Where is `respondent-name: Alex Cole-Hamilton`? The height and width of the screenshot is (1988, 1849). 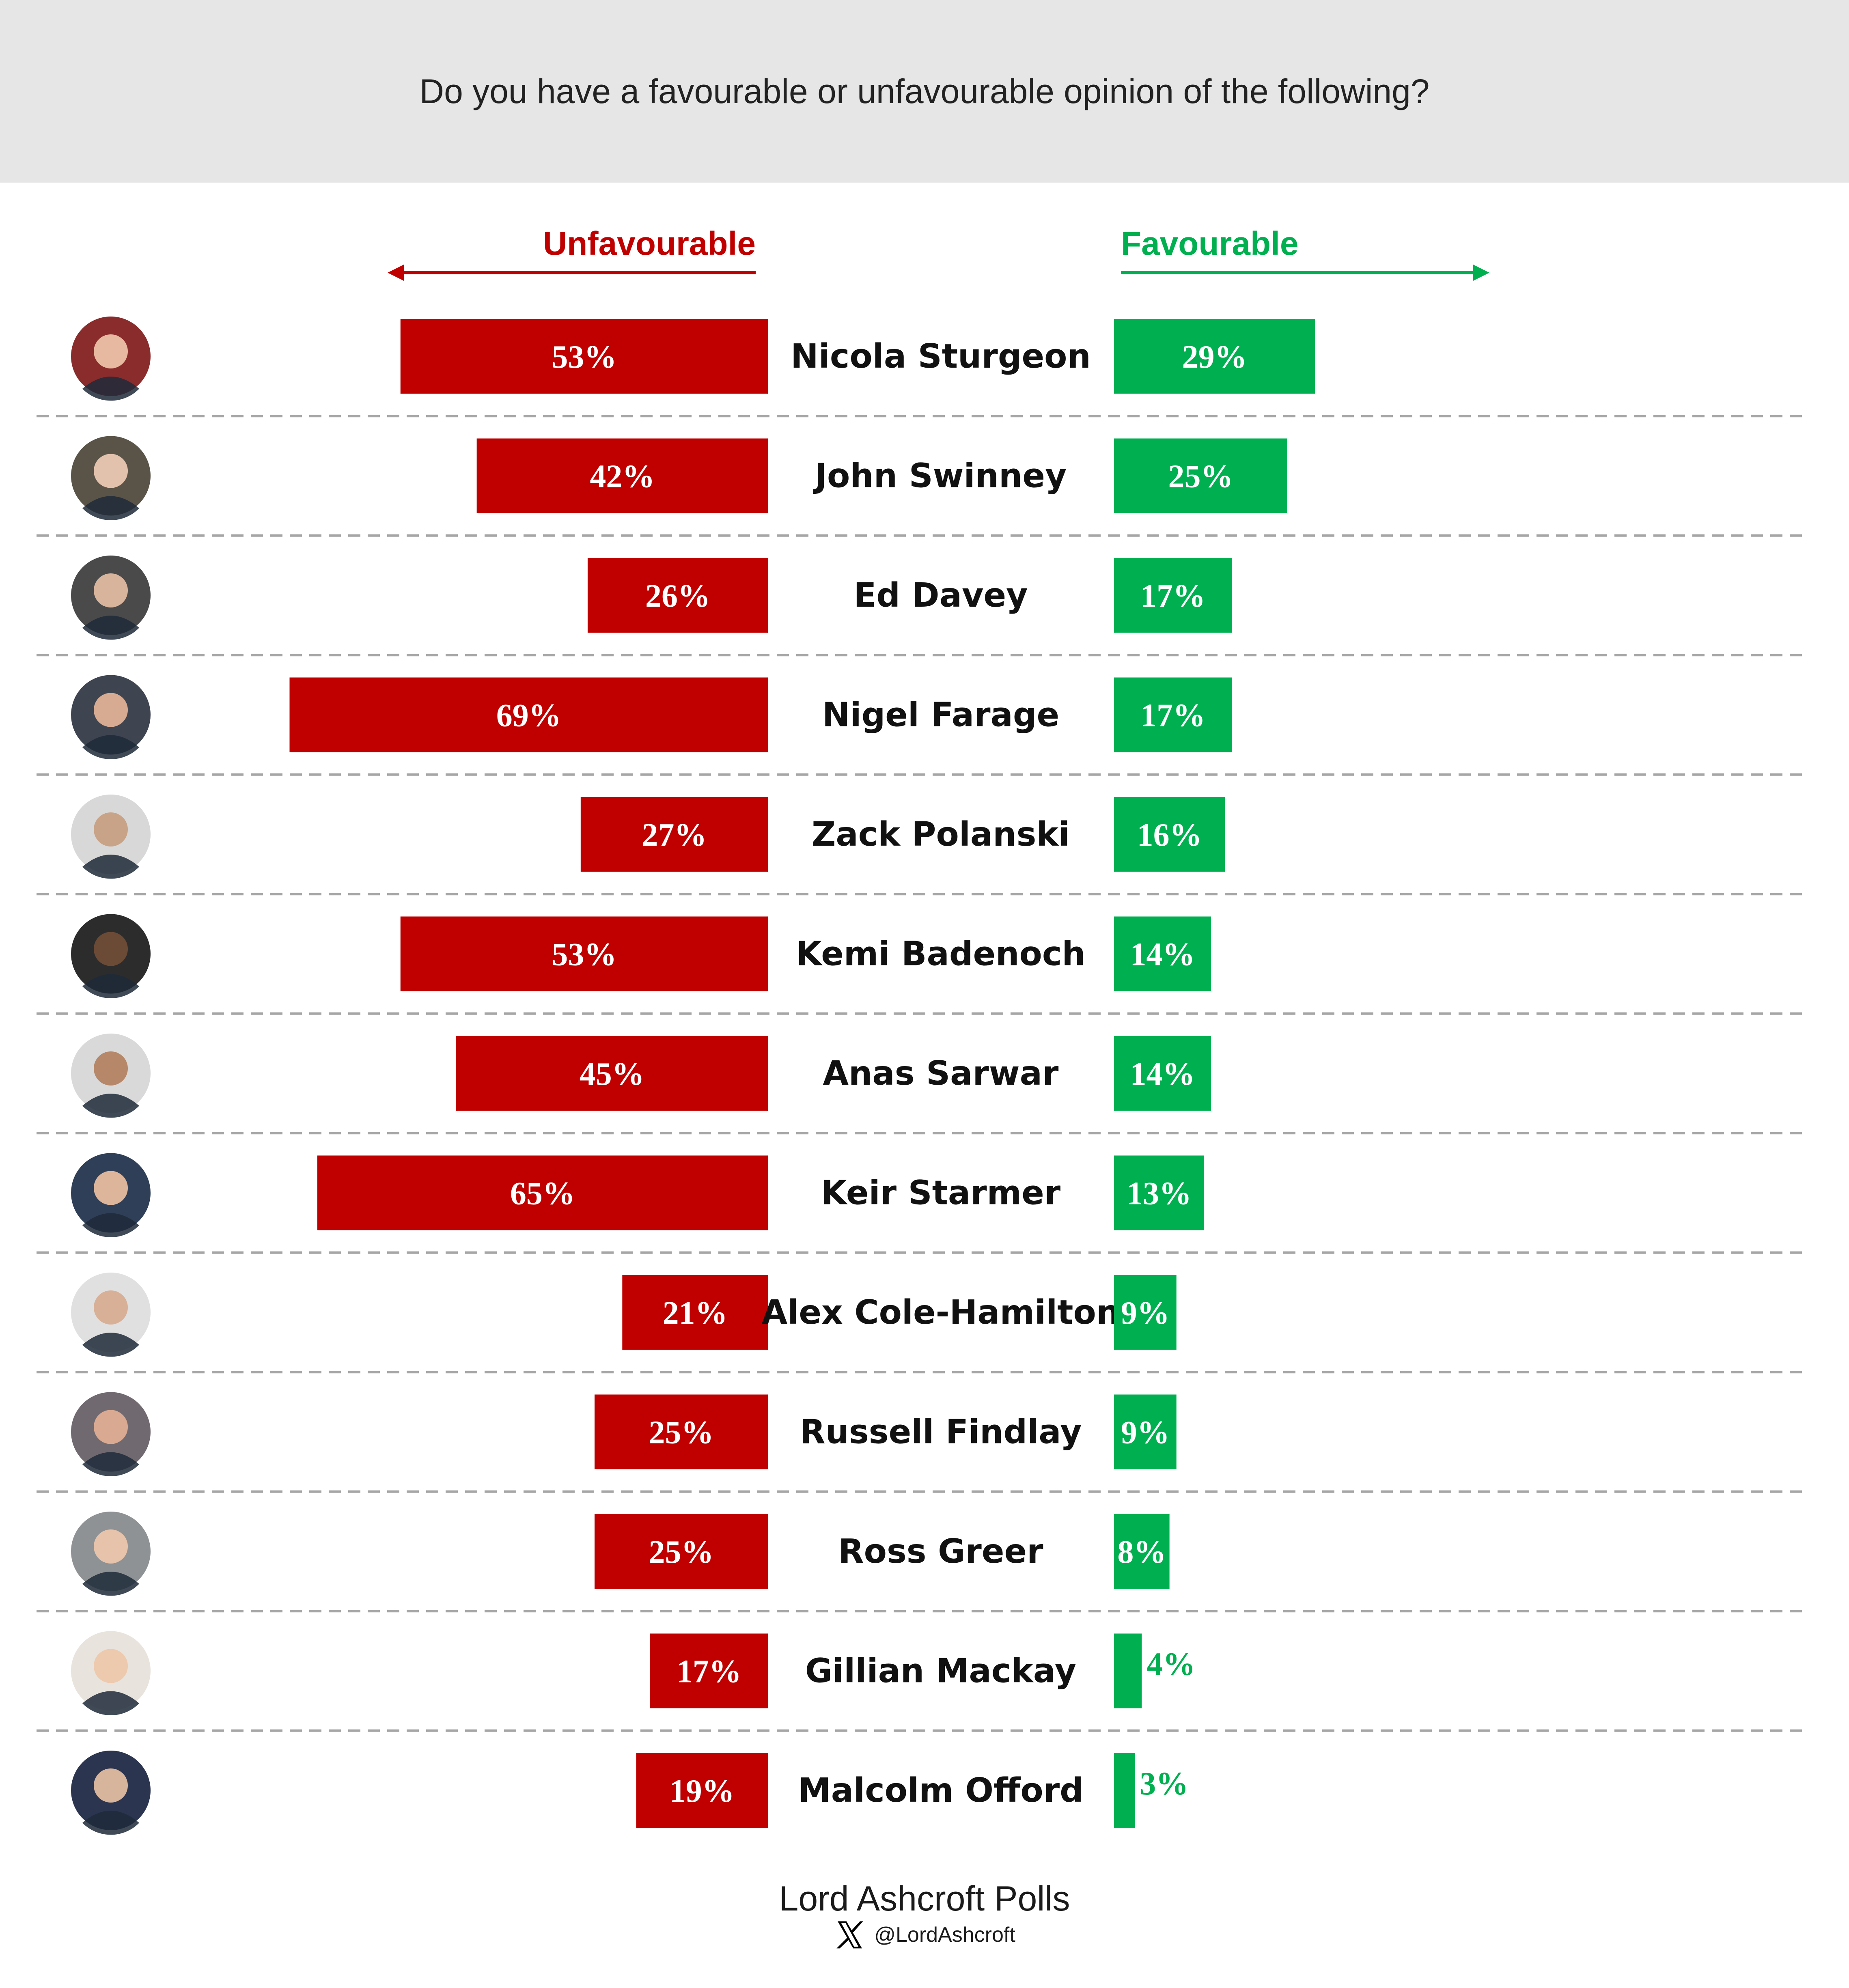 respondent-name: Alex Cole-Hamilton is located at coordinates (941, 1312).